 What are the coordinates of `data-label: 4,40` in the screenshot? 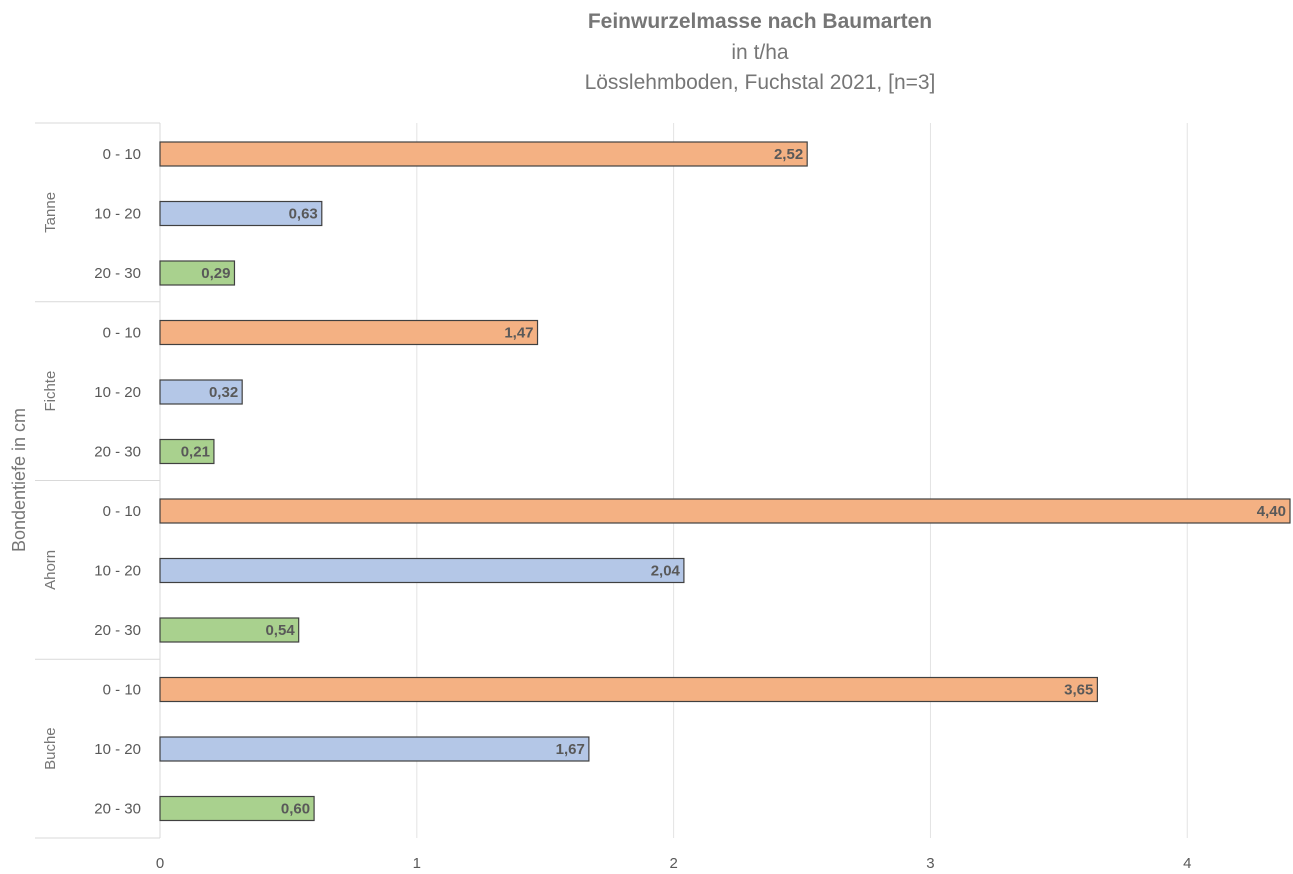 It's located at (1271, 511).